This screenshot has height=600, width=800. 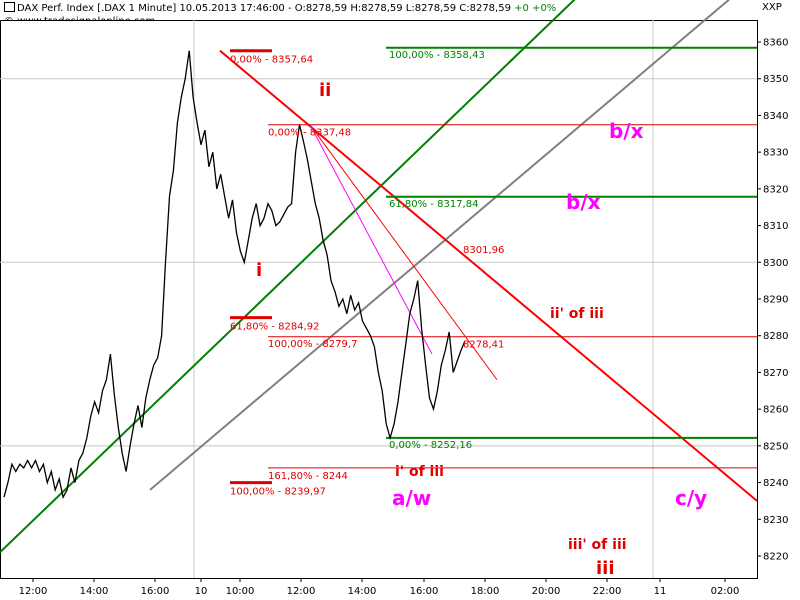 What do you see at coordinates (660, 591) in the screenshot?
I see `x-tick-label: 11` at bounding box center [660, 591].